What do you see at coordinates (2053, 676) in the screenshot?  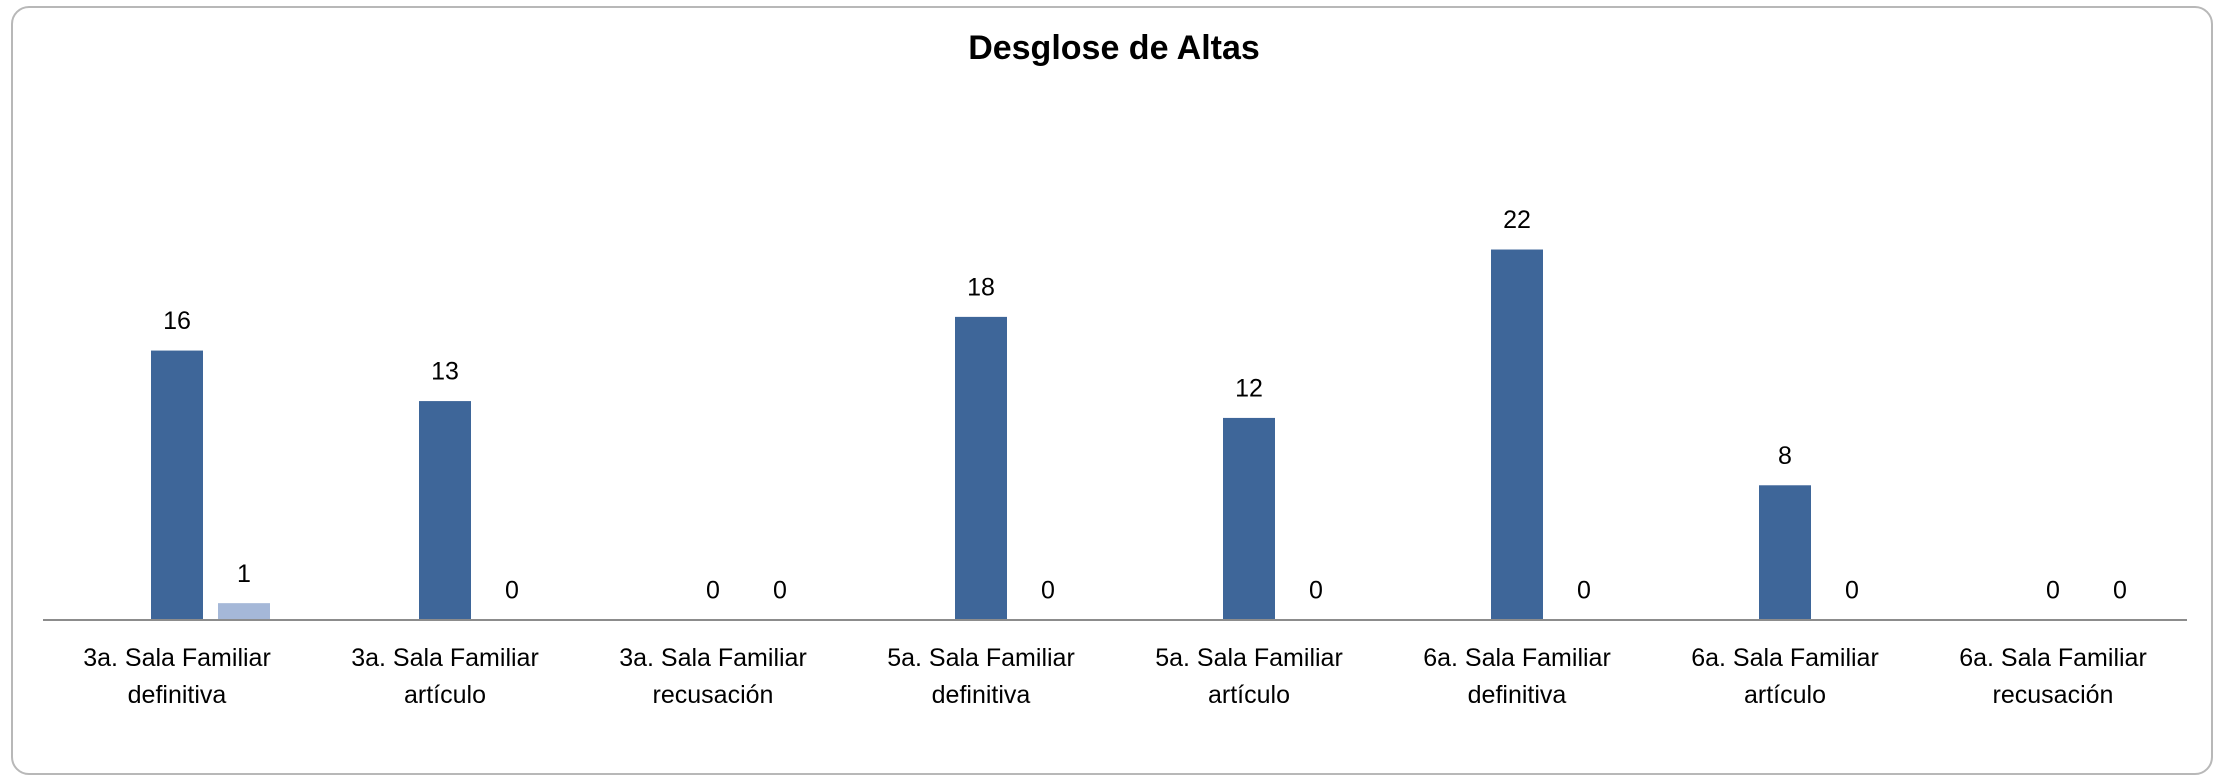 I see `x-tick-label: 6a. Sala Familiar recusación` at bounding box center [2053, 676].